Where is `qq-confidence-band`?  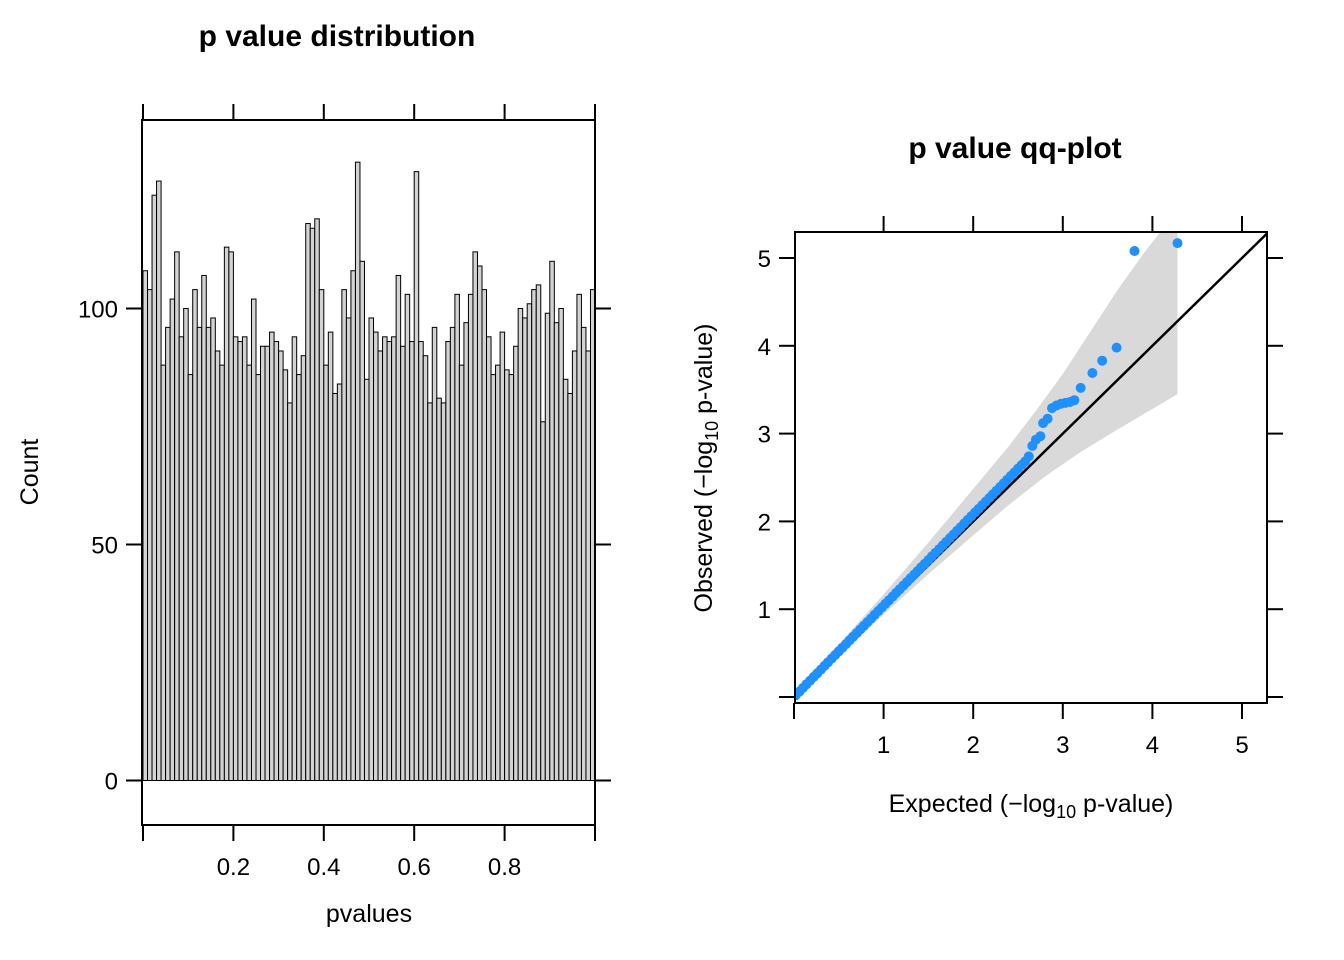 qq-confidence-band is located at coordinates (986, 464).